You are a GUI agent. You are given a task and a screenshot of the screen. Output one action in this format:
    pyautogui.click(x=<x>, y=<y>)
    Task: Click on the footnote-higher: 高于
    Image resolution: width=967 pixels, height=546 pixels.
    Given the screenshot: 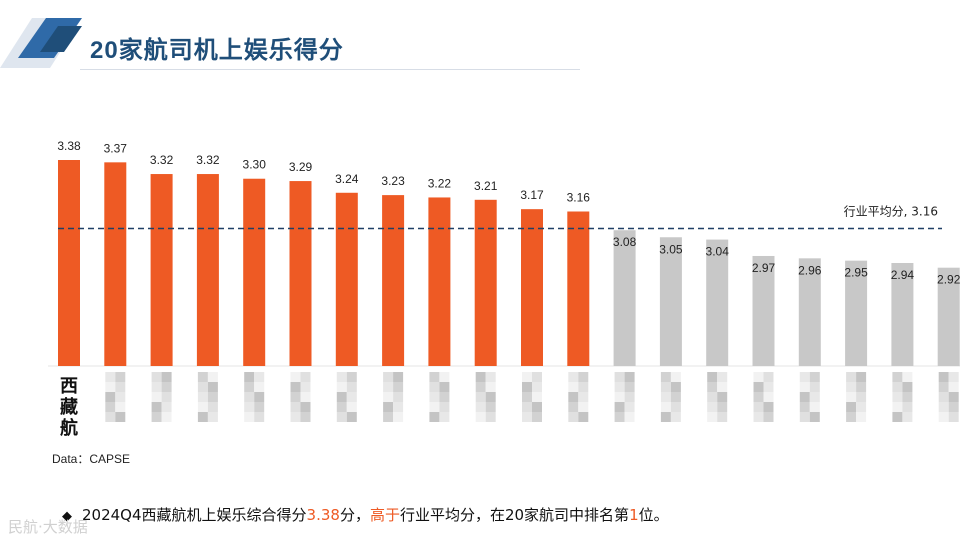 What is the action you would take?
    pyautogui.click(x=384, y=515)
    